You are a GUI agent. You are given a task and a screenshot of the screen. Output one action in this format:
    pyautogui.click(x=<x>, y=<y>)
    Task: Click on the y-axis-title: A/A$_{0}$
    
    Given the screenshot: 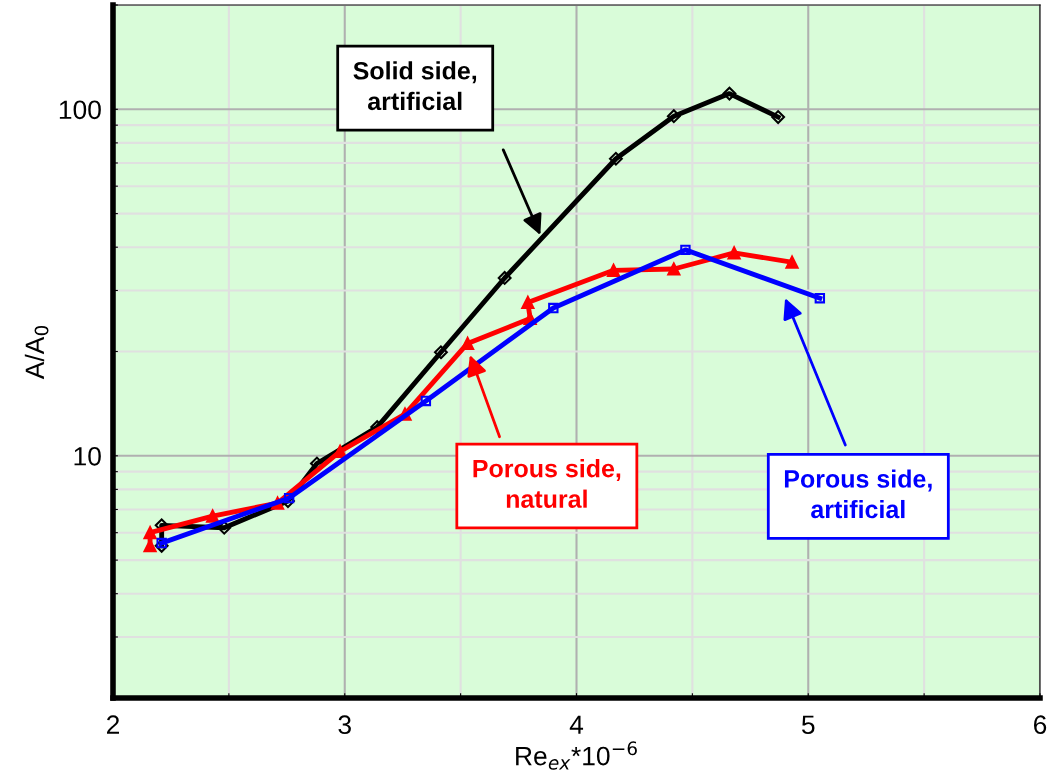 What is the action you would take?
    pyautogui.click(x=36, y=352)
    